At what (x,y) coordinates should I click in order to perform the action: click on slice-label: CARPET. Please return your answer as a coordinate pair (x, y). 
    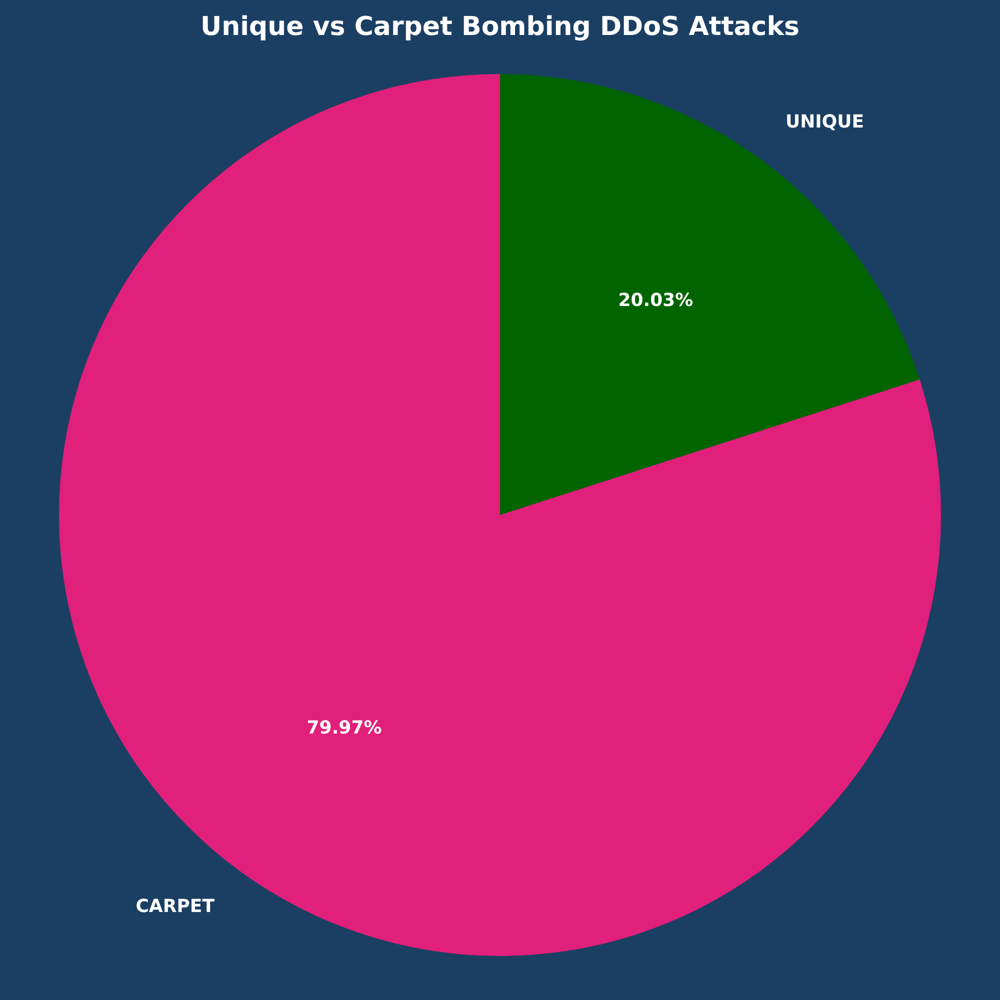
    Looking at the image, I should click on (176, 906).